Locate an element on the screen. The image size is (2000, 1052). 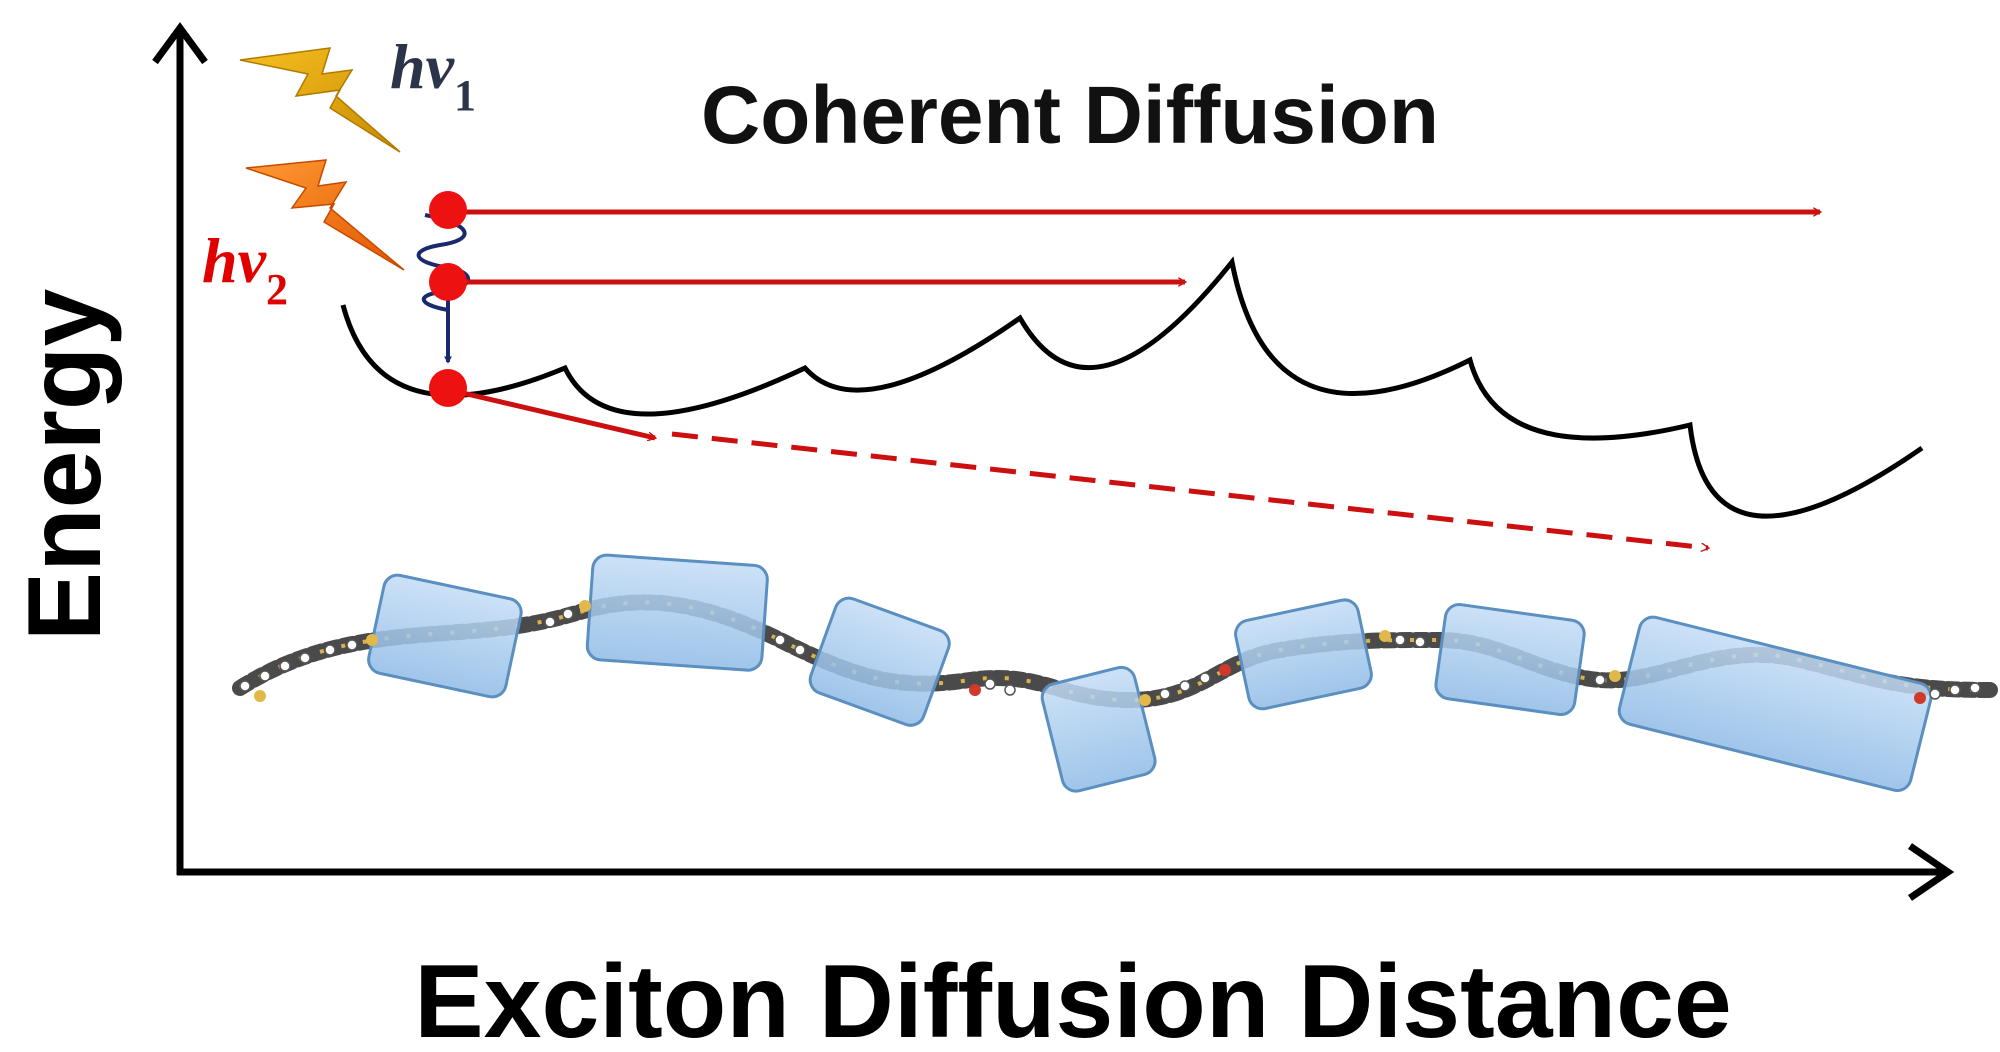
exciton-dot-low is located at coordinates (448, 388).